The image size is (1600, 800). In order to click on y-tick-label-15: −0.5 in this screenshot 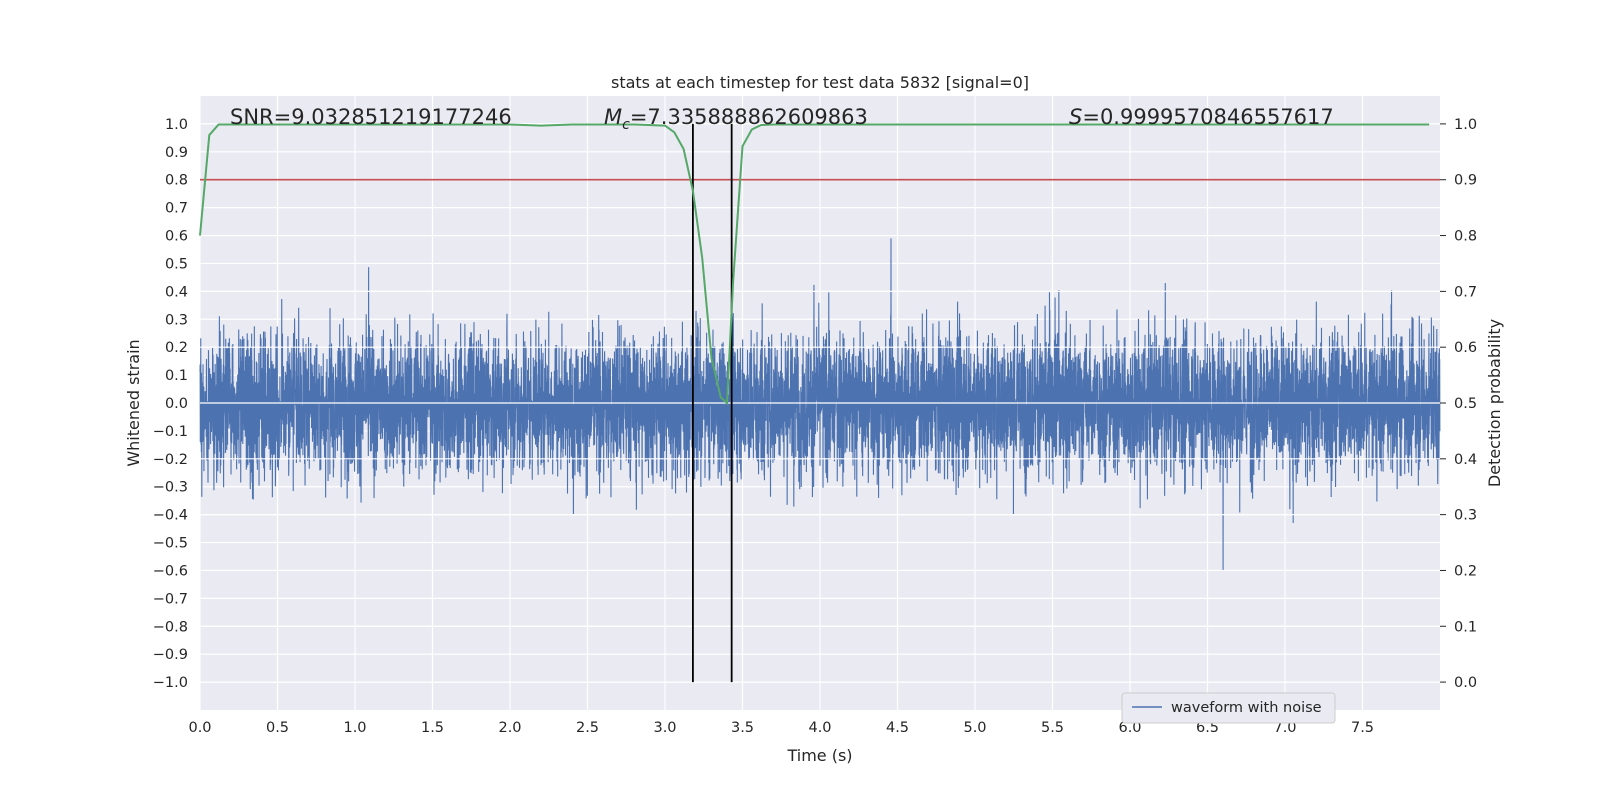, I will do `click(170, 544)`.